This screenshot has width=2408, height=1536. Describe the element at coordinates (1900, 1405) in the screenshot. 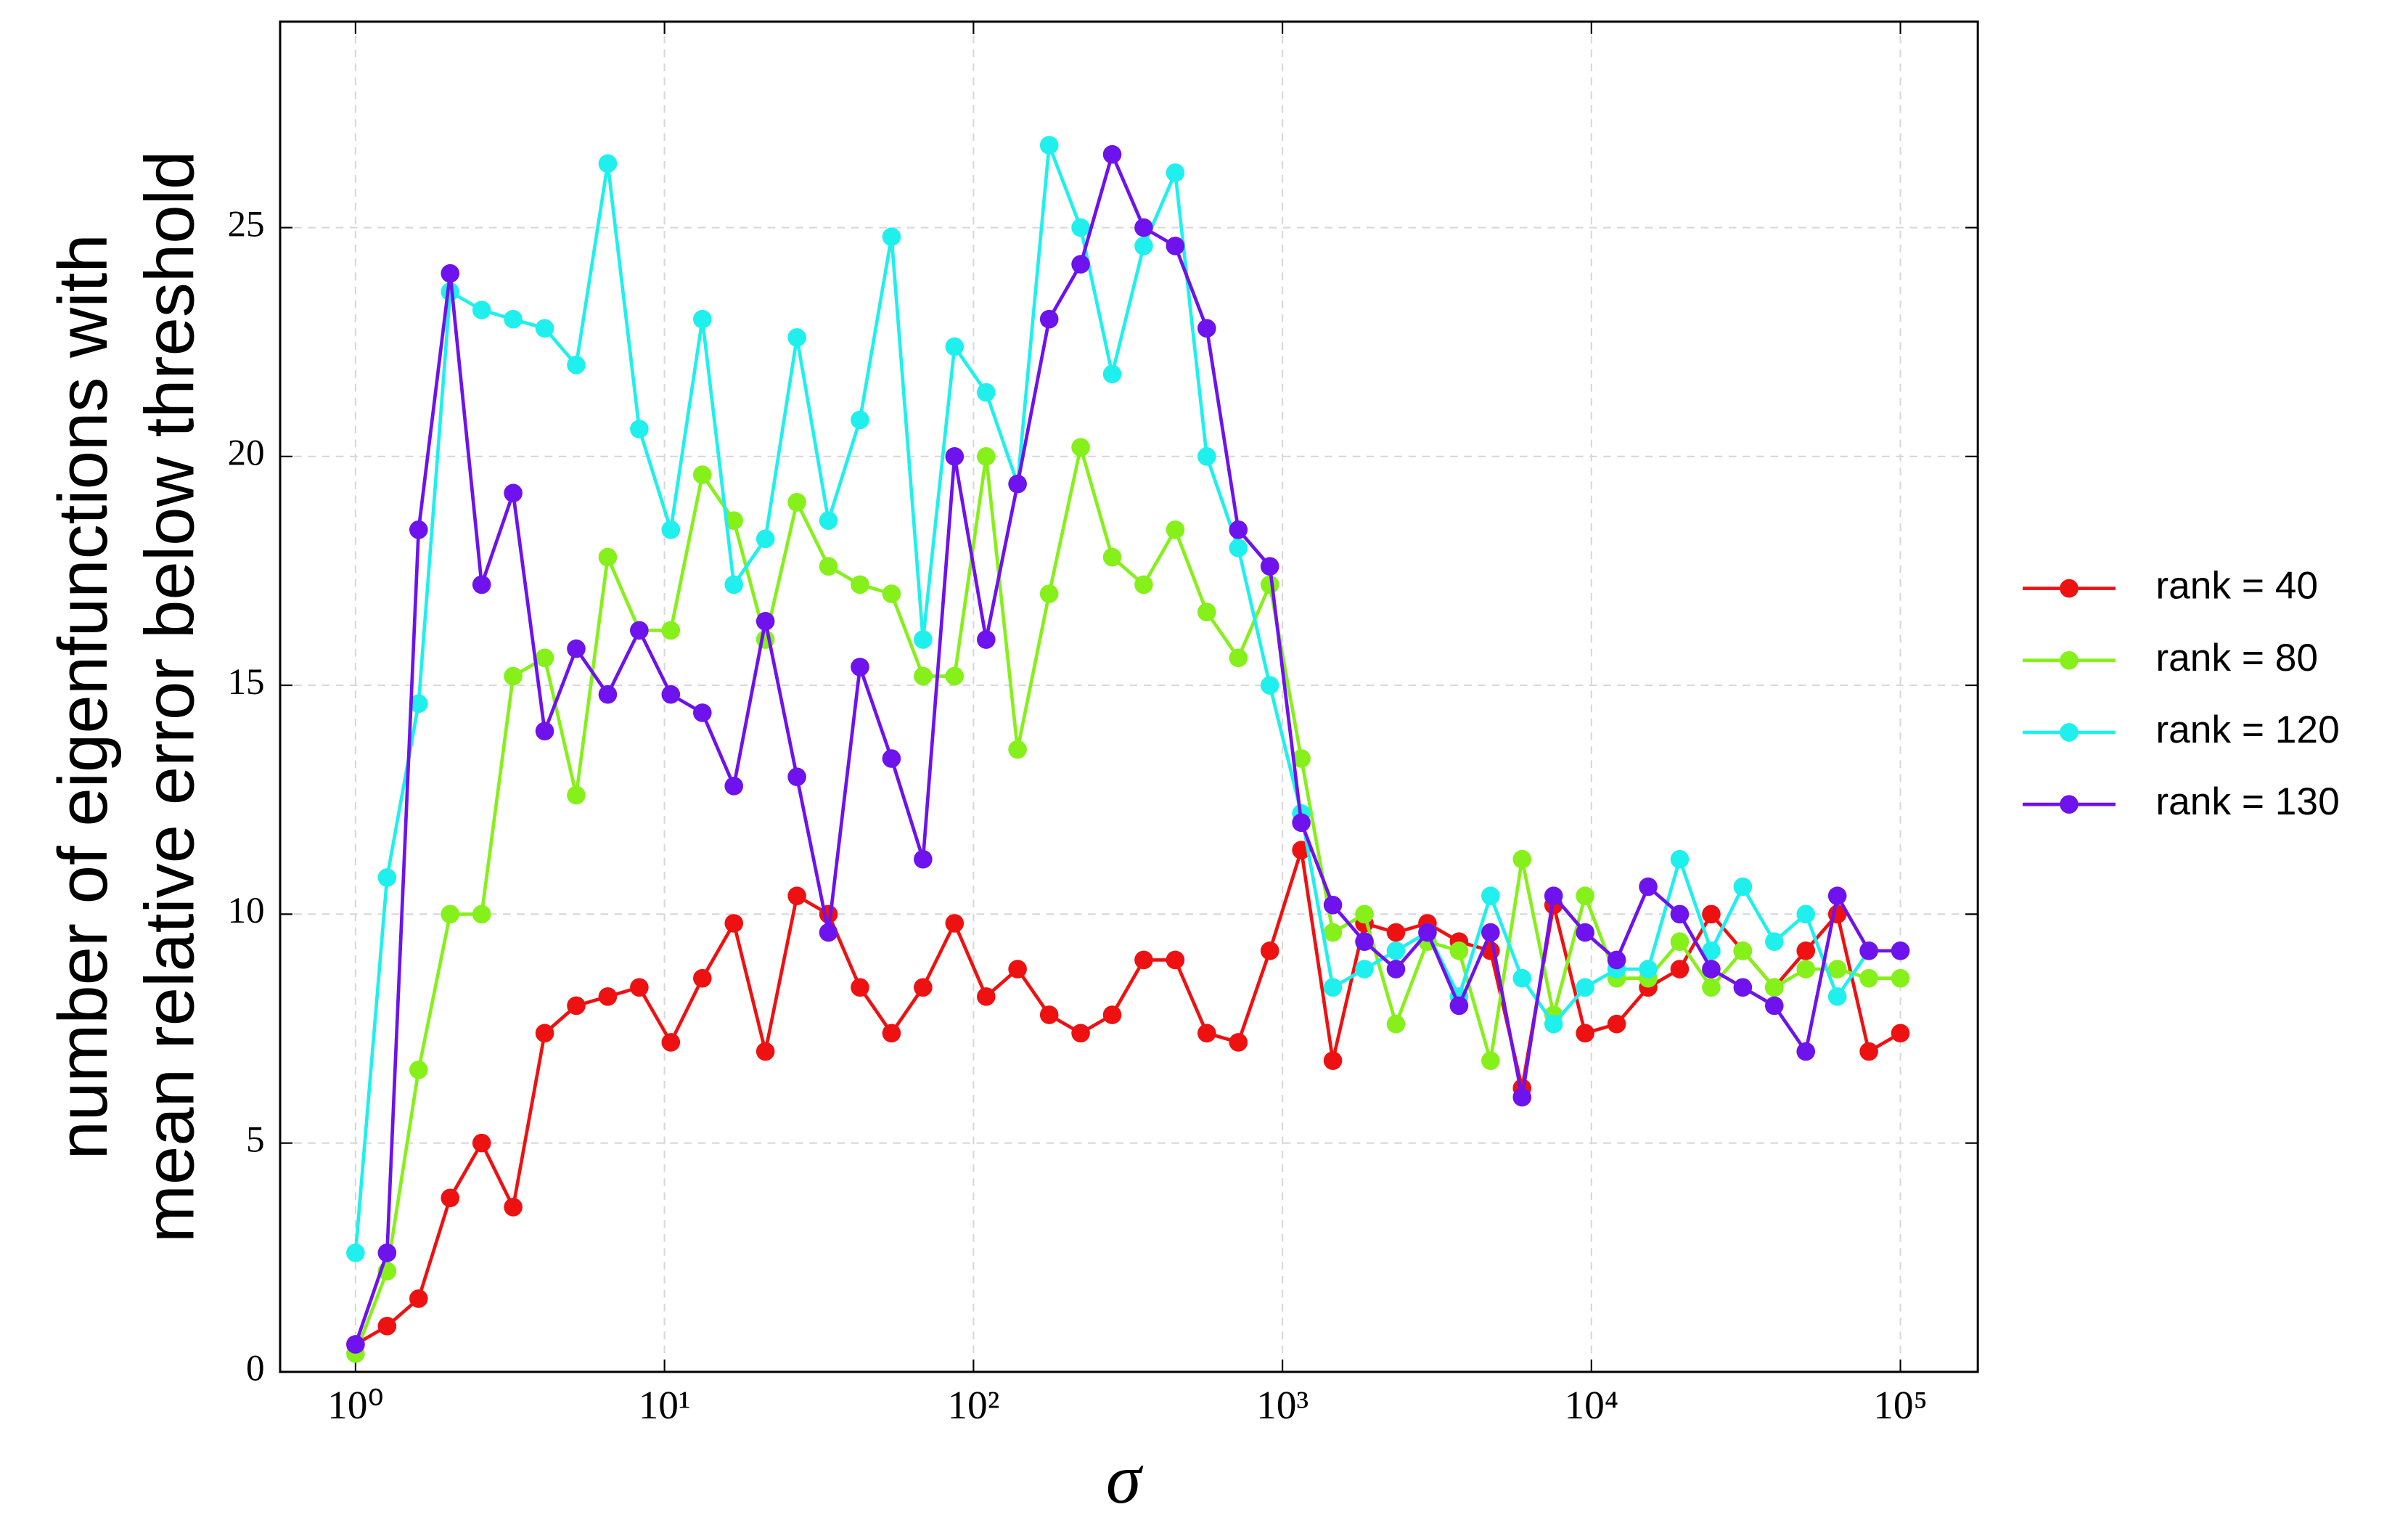

I see `x-tick-label: 10⁵` at that location.